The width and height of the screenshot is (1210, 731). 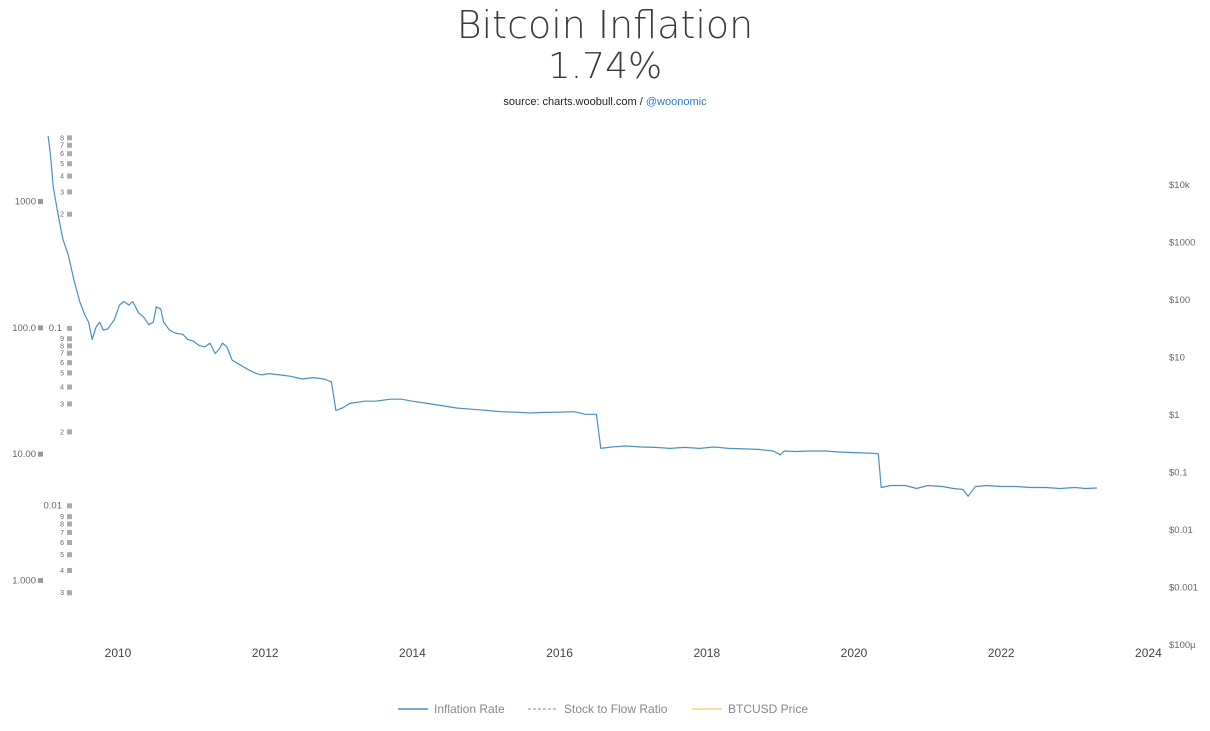 I want to click on right-axis-label: $1000, so click(x=1182, y=243).